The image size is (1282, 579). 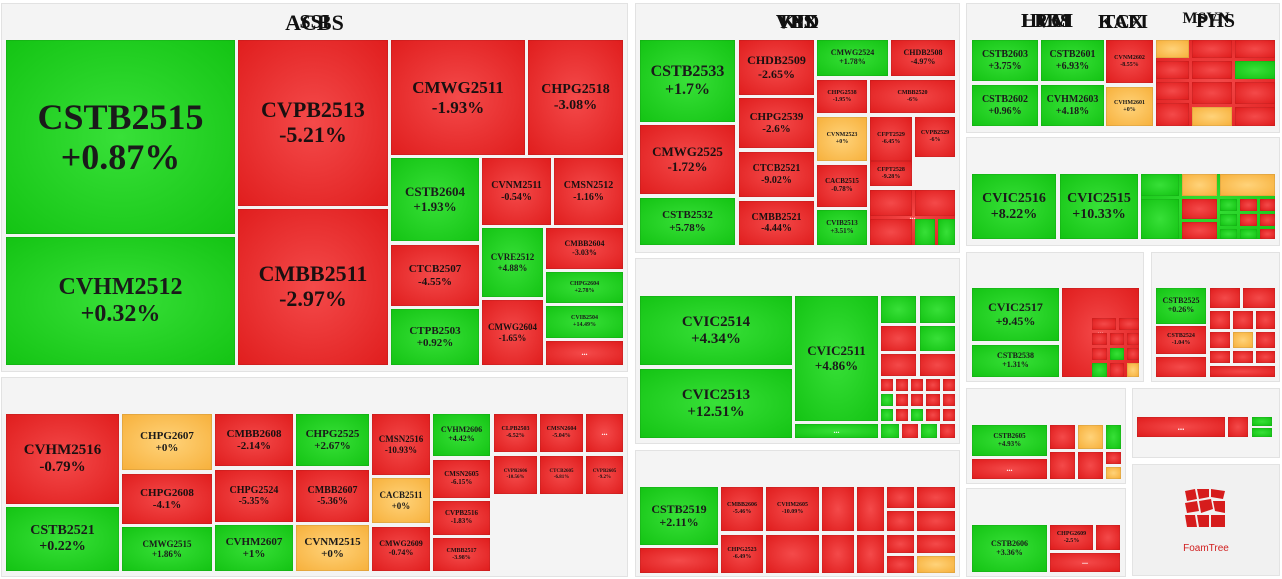 What do you see at coordinates (1014, 206) in the screenshot?
I see `tile-cvic2516: CVIC2516 +8.22%` at bounding box center [1014, 206].